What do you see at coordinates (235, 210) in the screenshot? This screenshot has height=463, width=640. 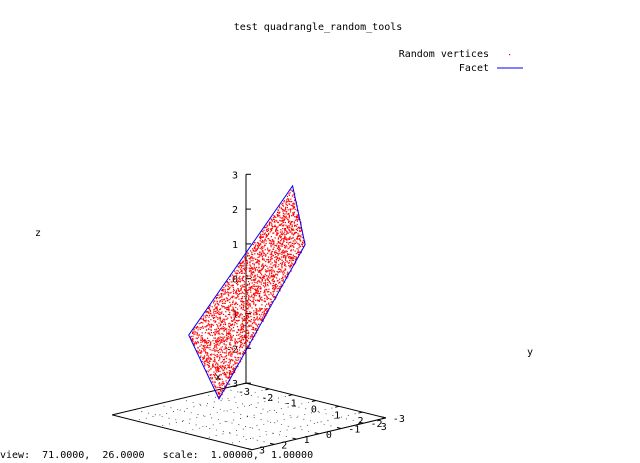 I see `z-tick-label: 2` at bounding box center [235, 210].